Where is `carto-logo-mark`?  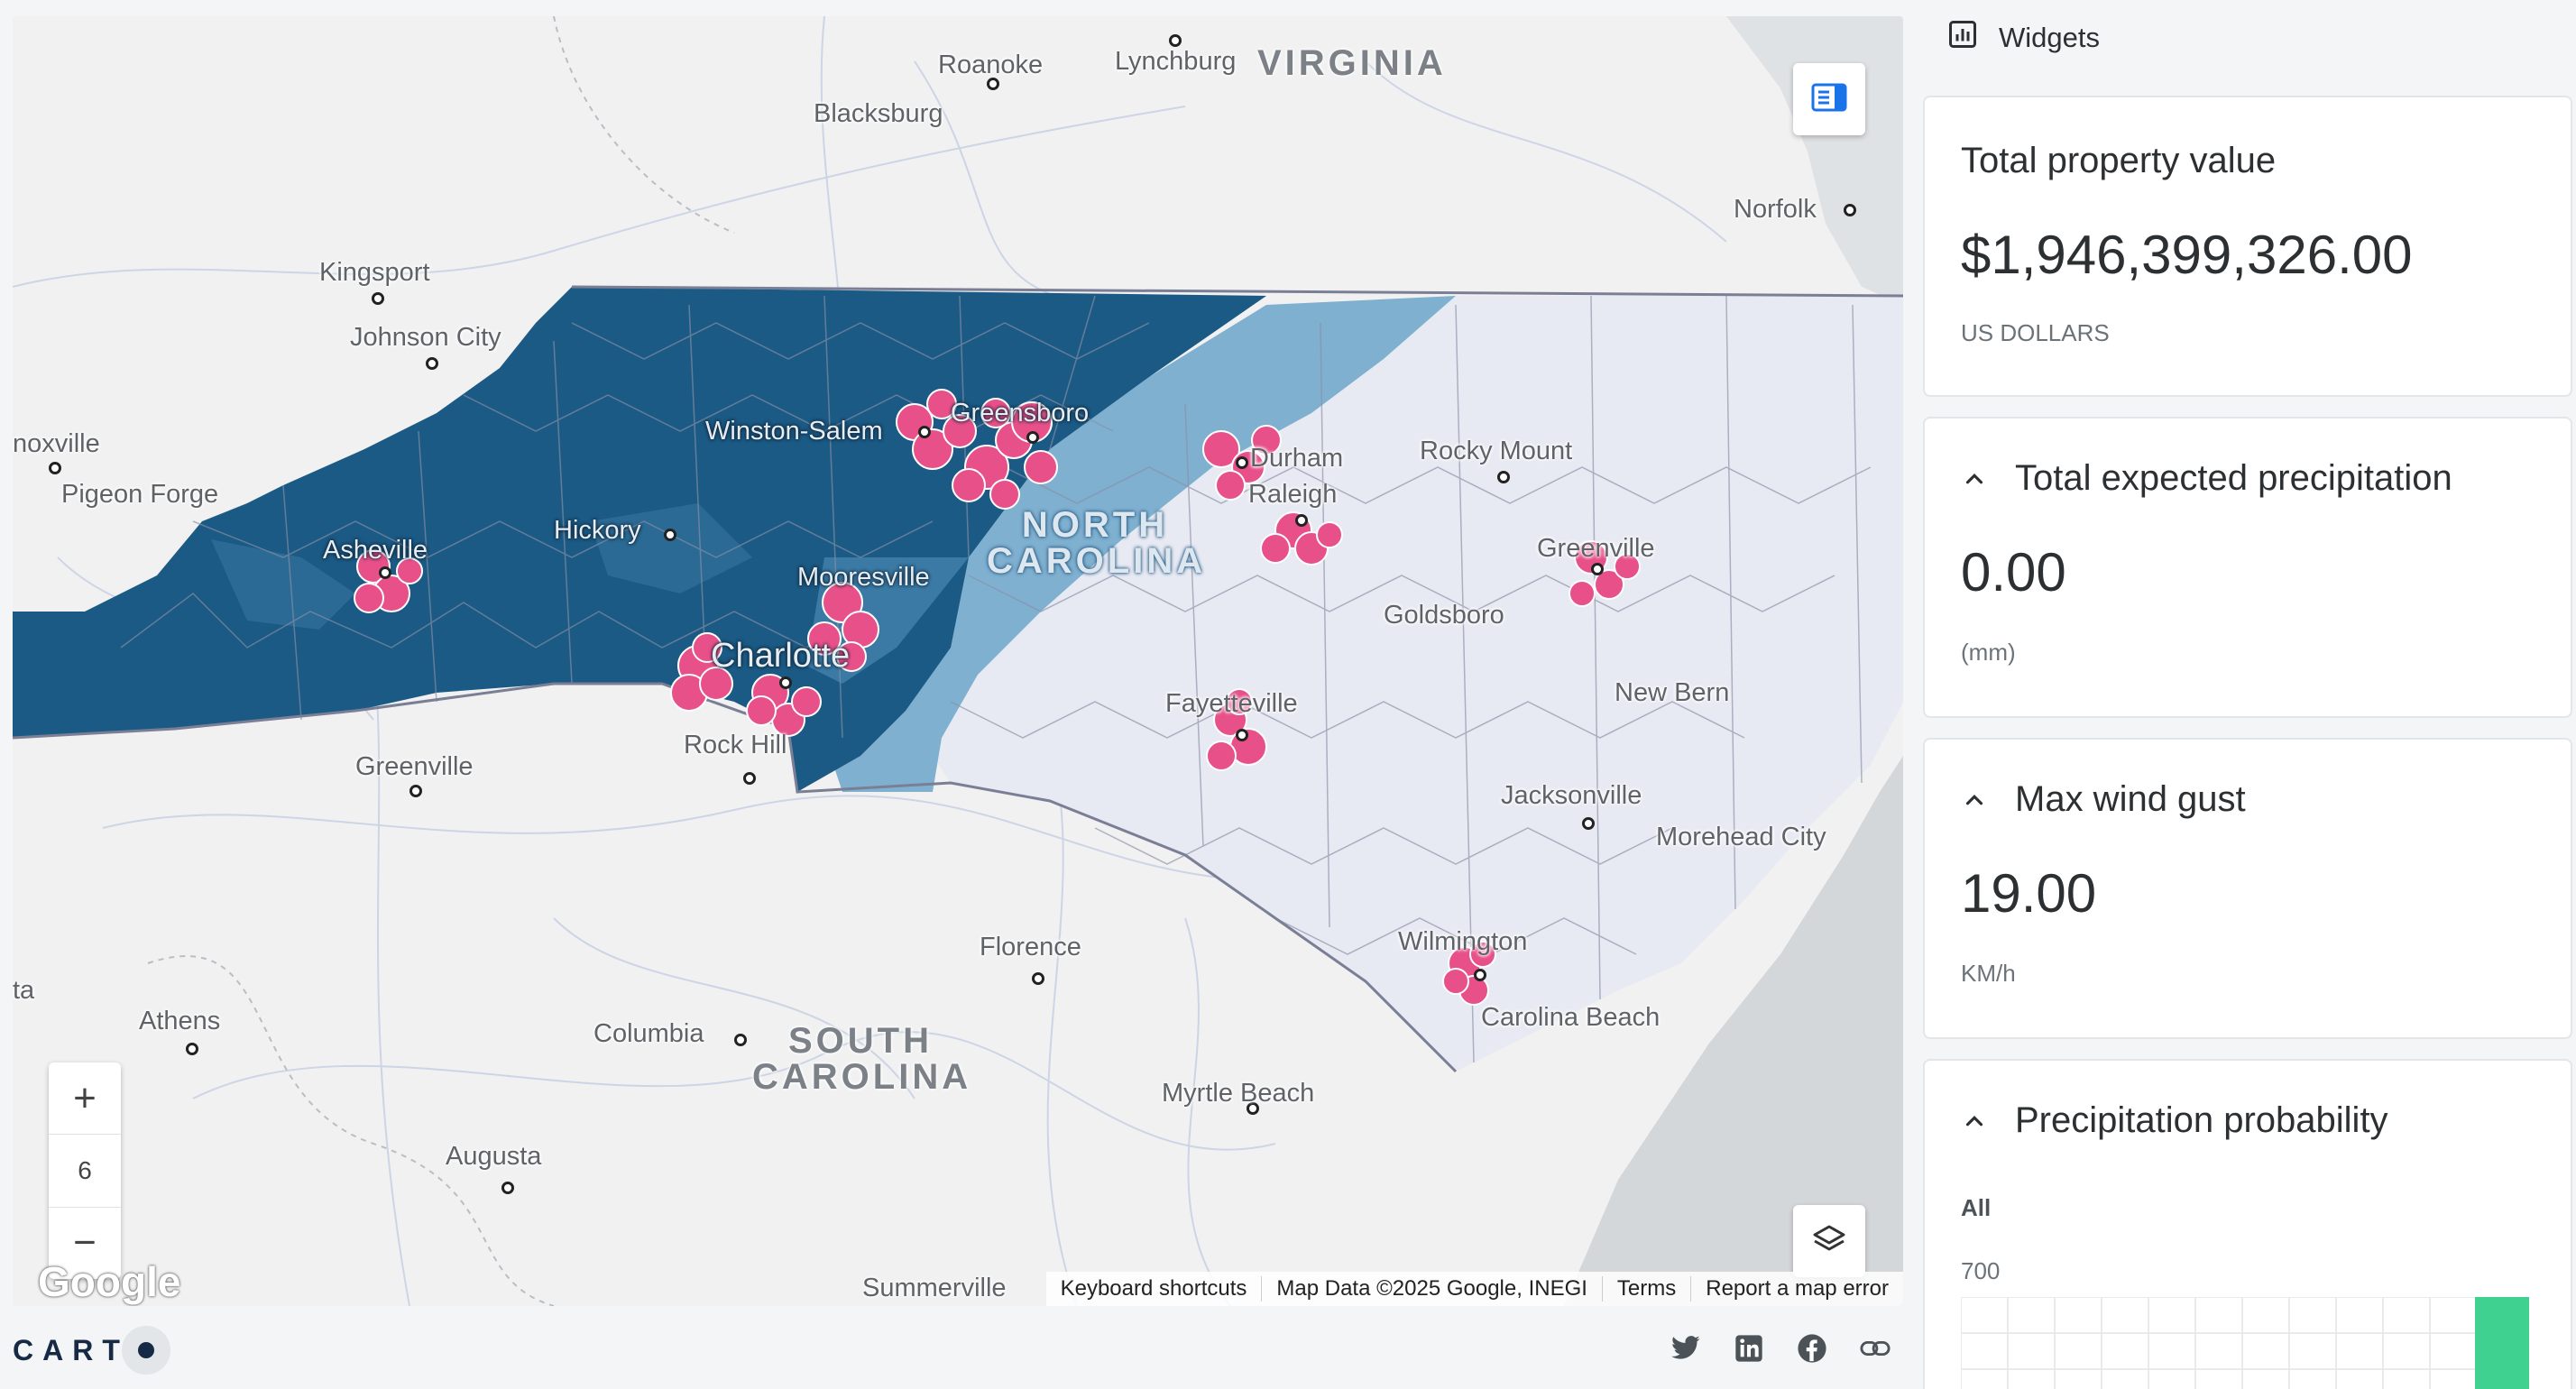
carto-logo-mark is located at coordinates (145, 1350).